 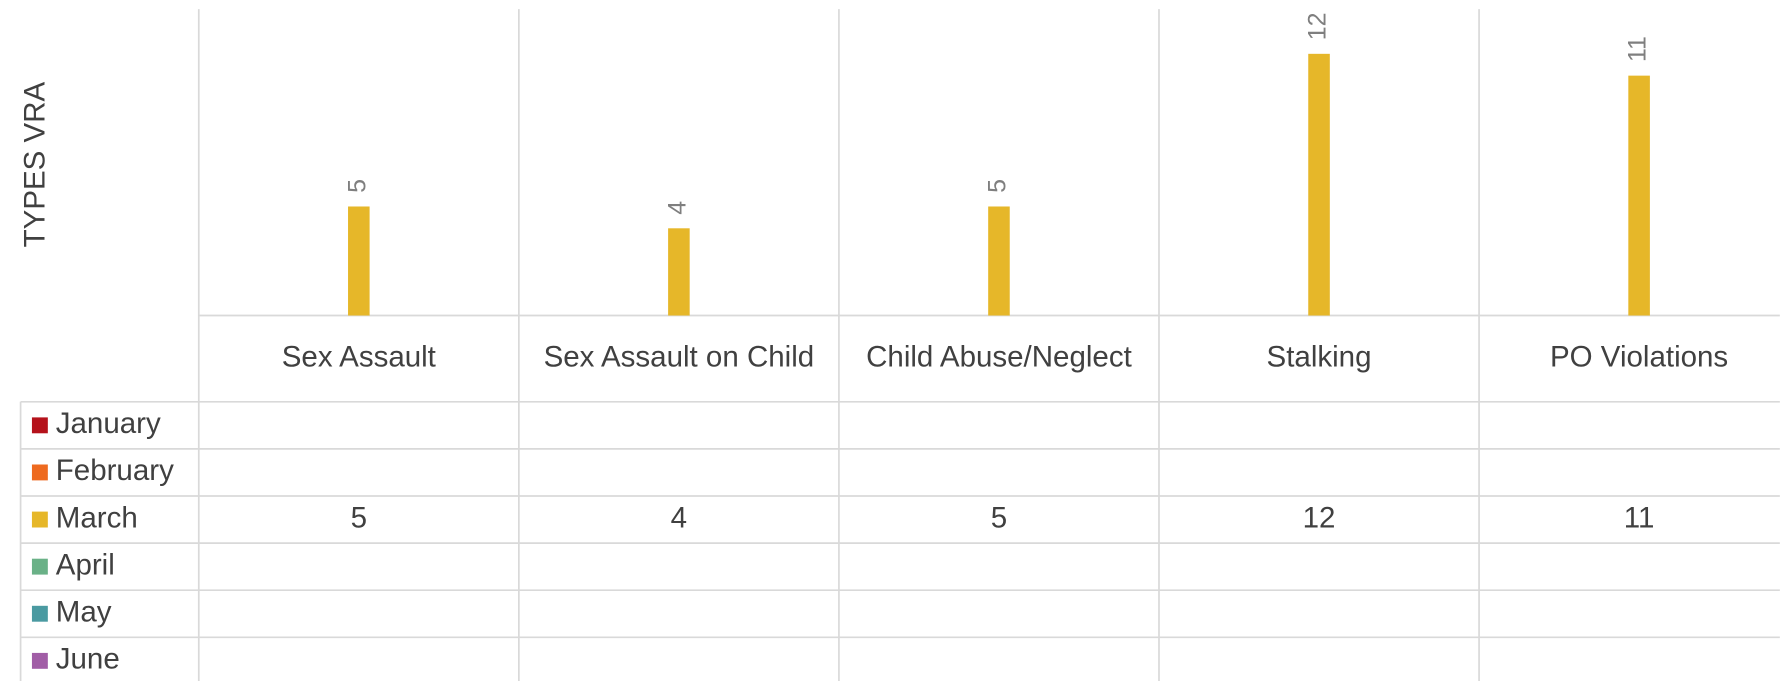 What do you see at coordinates (679, 517) in the screenshot?
I see `table-cell: 4` at bounding box center [679, 517].